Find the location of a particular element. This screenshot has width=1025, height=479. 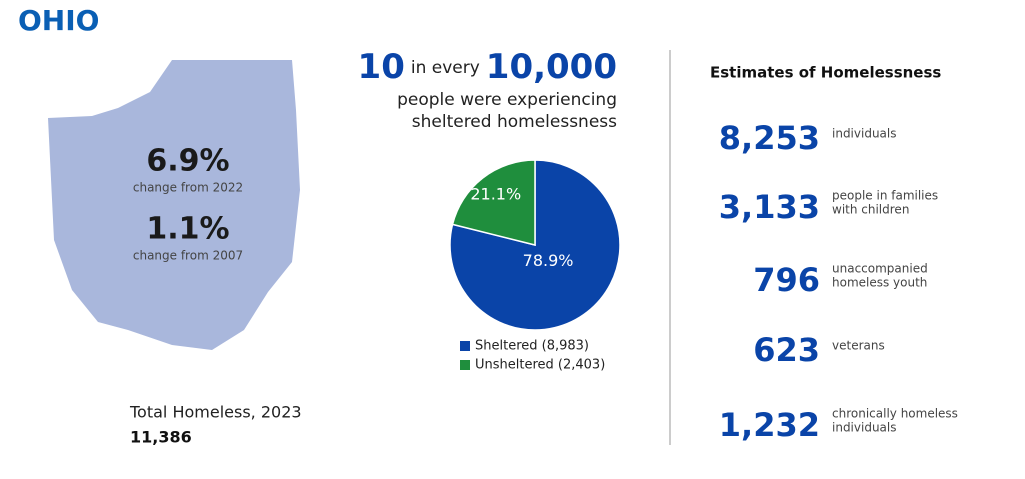

estimate-value: 1,232 is located at coordinates (769, 425).